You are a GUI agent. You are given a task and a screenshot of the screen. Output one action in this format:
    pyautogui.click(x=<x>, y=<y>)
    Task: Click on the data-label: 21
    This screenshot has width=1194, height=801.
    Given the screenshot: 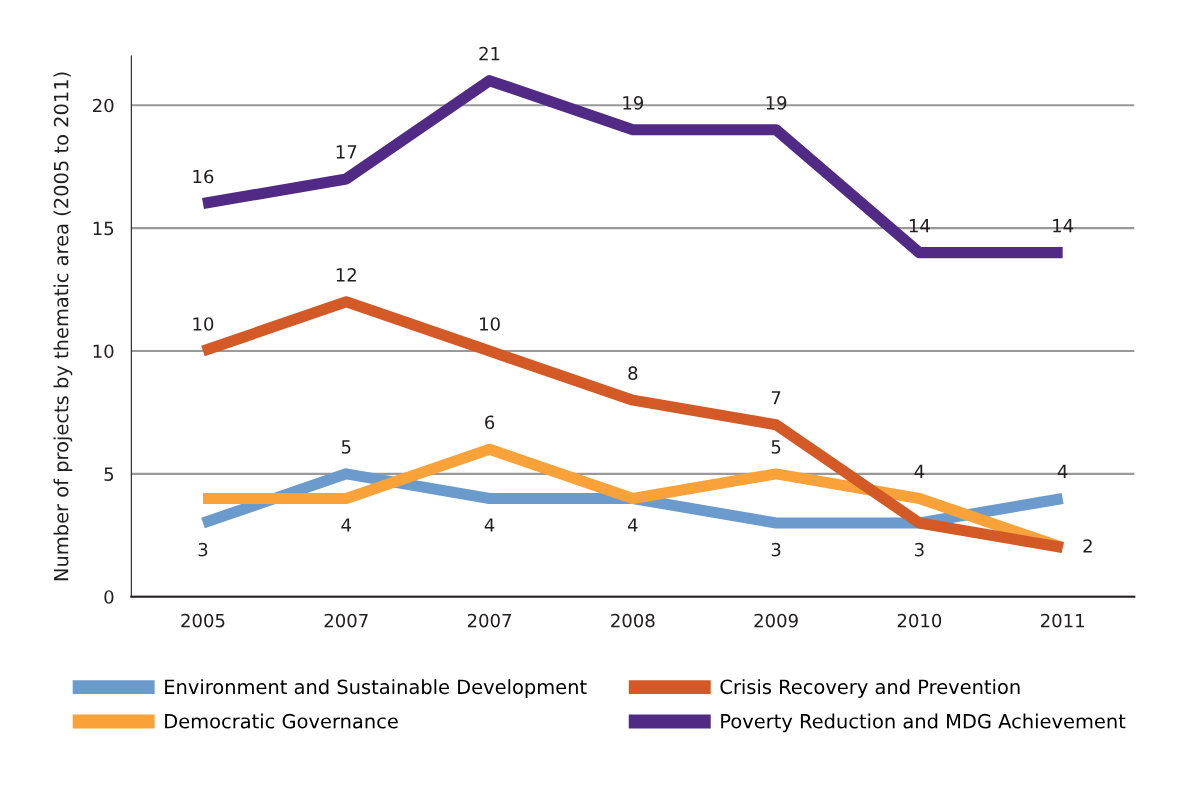 What is the action you would take?
    pyautogui.click(x=489, y=53)
    